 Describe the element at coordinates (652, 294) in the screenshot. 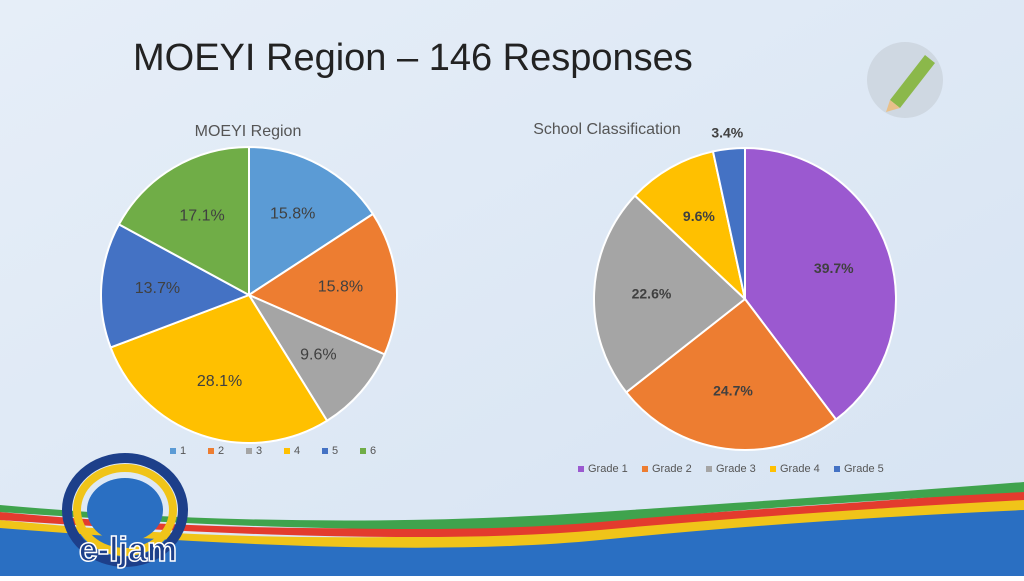

I see `data-label: 22.6%` at that location.